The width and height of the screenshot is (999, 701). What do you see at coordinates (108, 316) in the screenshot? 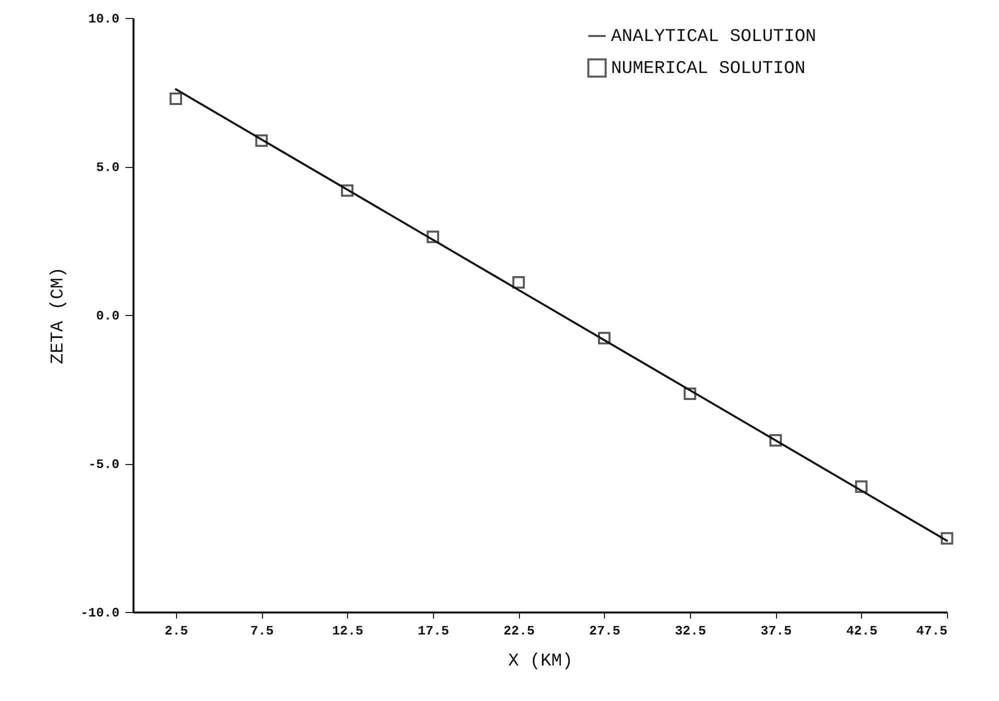
I see `y-tick-label: 0.0` at bounding box center [108, 316].